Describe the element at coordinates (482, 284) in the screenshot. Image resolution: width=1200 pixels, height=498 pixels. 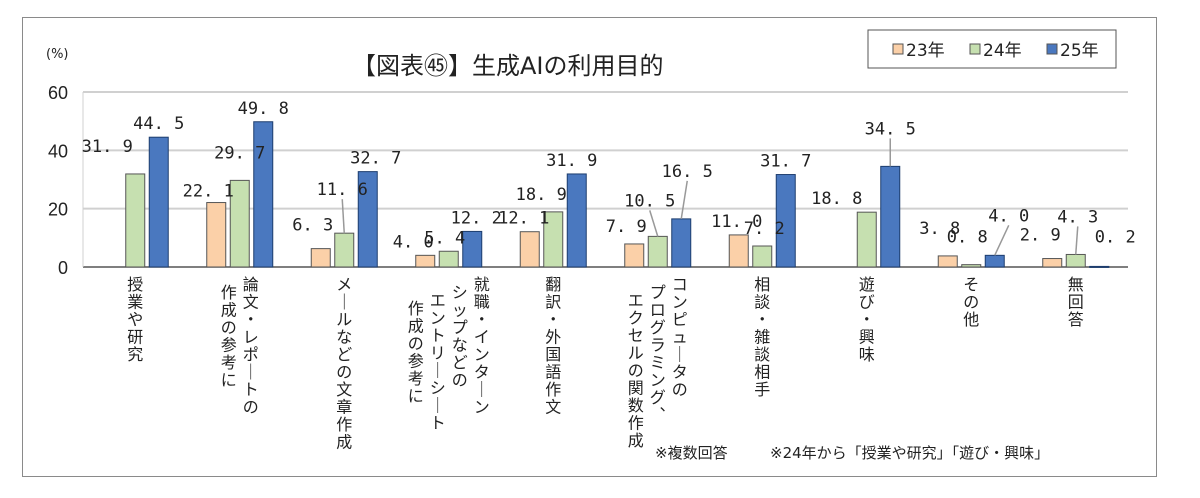
I see `category-label-char: 就` at that location.